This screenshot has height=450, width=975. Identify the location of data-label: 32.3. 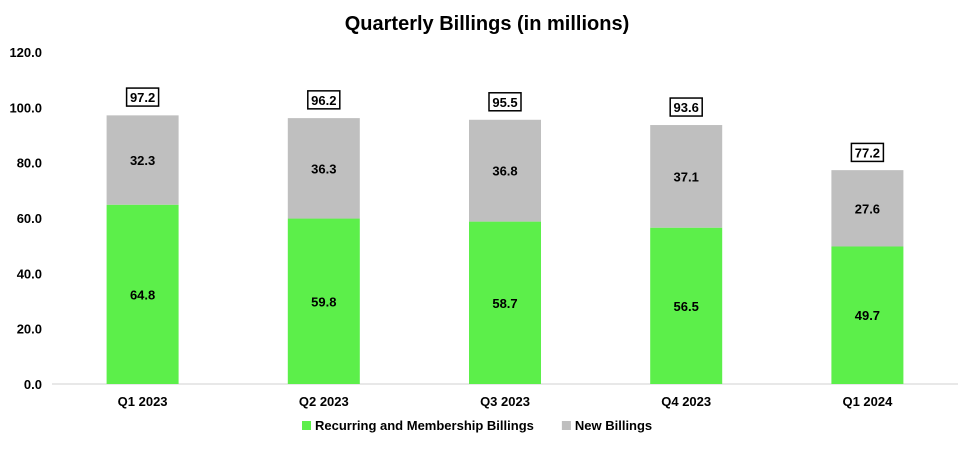
(142, 160).